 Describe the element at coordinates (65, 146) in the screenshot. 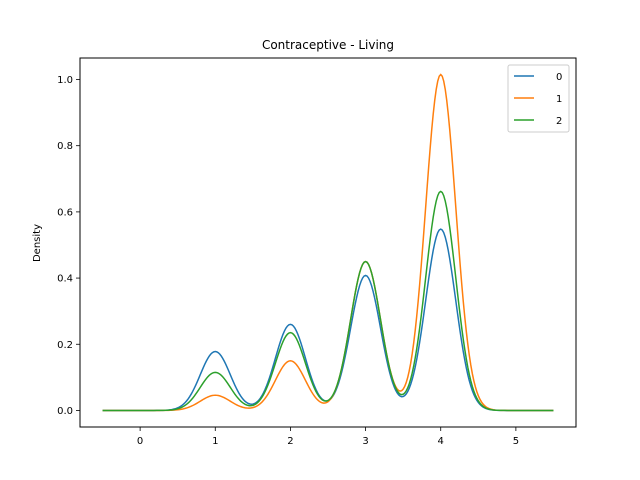

I see `y-tick-label: 0.8` at that location.